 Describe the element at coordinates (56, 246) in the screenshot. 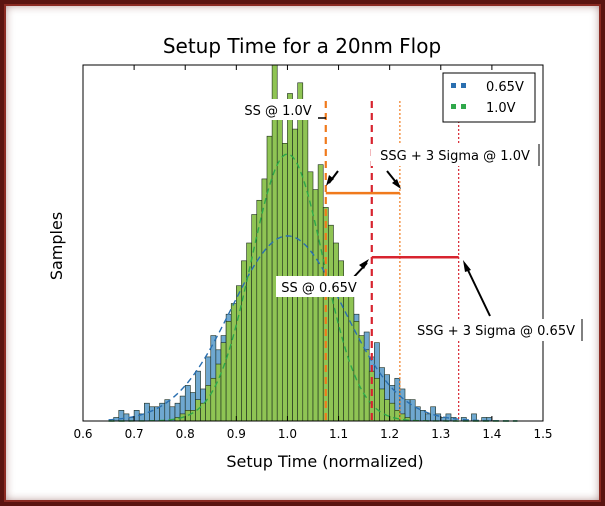

I see `y-axis-label: Samples` at that location.